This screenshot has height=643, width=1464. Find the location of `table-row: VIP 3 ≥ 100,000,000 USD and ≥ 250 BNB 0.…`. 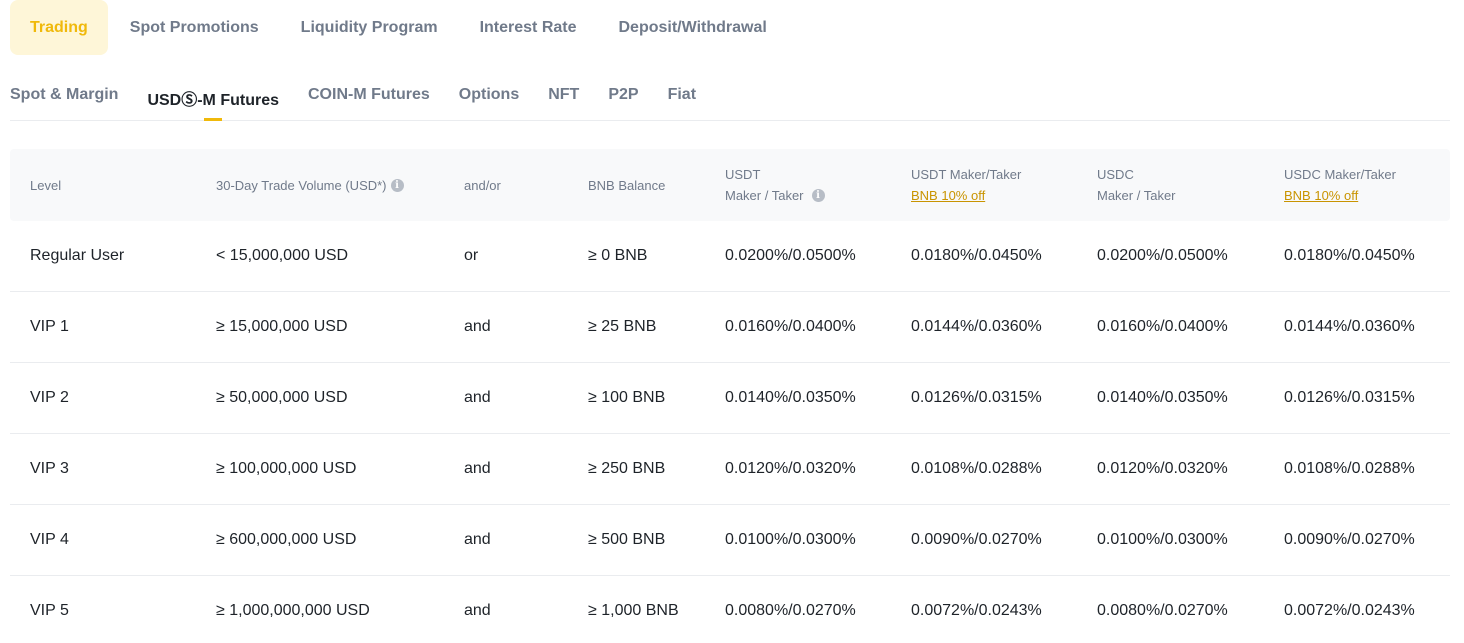

table-row: VIP 3 ≥ 100,000,000 USD and ≥ 250 BNB 0.… is located at coordinates (730, 469).